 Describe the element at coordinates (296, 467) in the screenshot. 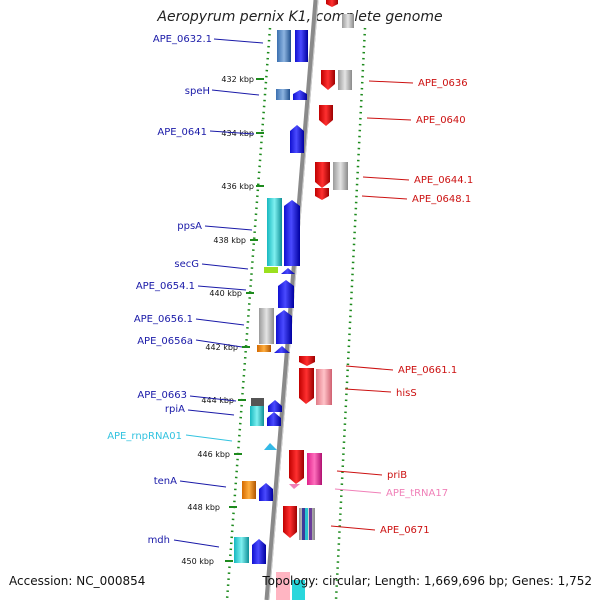

I see `feature-prib-cds` at that location.